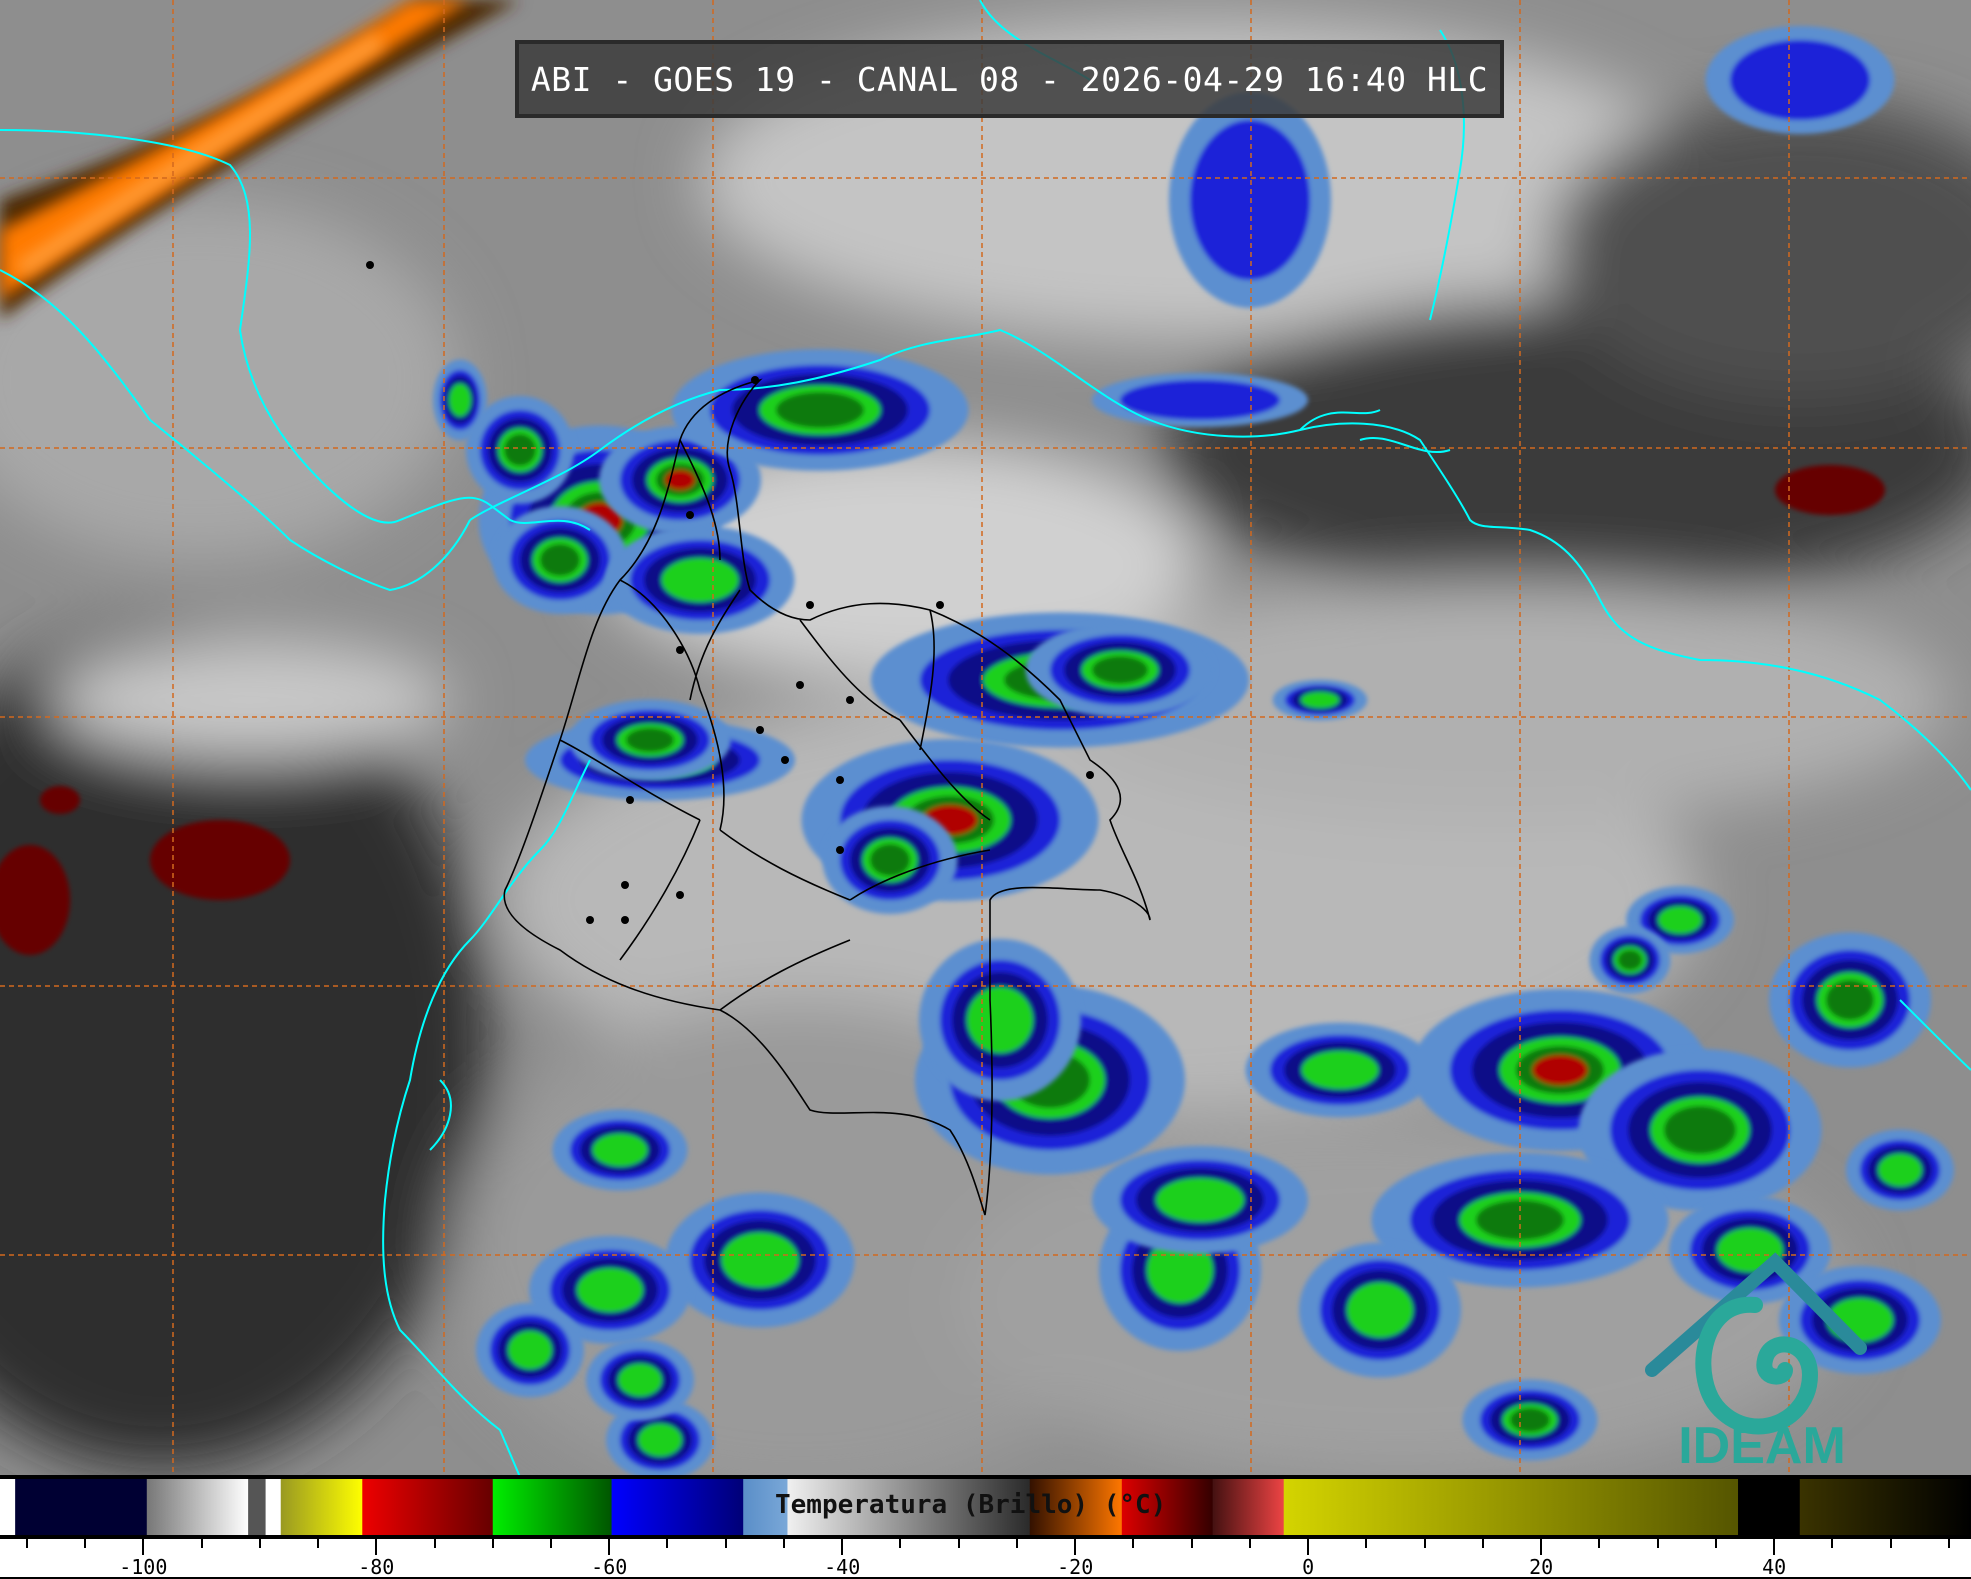 This screenshot has width=1971, height=1579. I want to click on tick-label: -80, so click(376, 1567).